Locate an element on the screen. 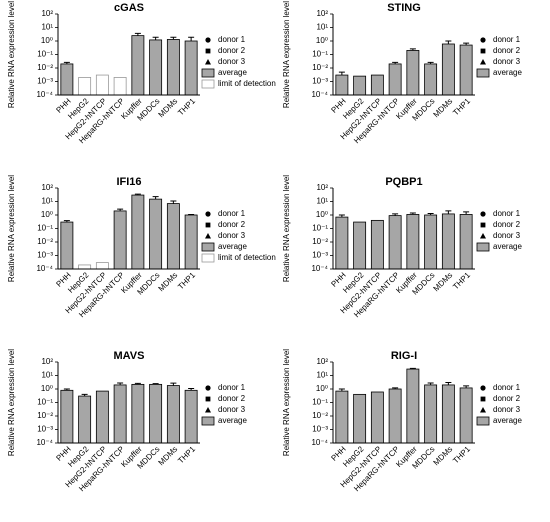 The width and height of the screenshot is (550, 522). y-tick-label: 10⁻³ is located at coordinates (320, 429).